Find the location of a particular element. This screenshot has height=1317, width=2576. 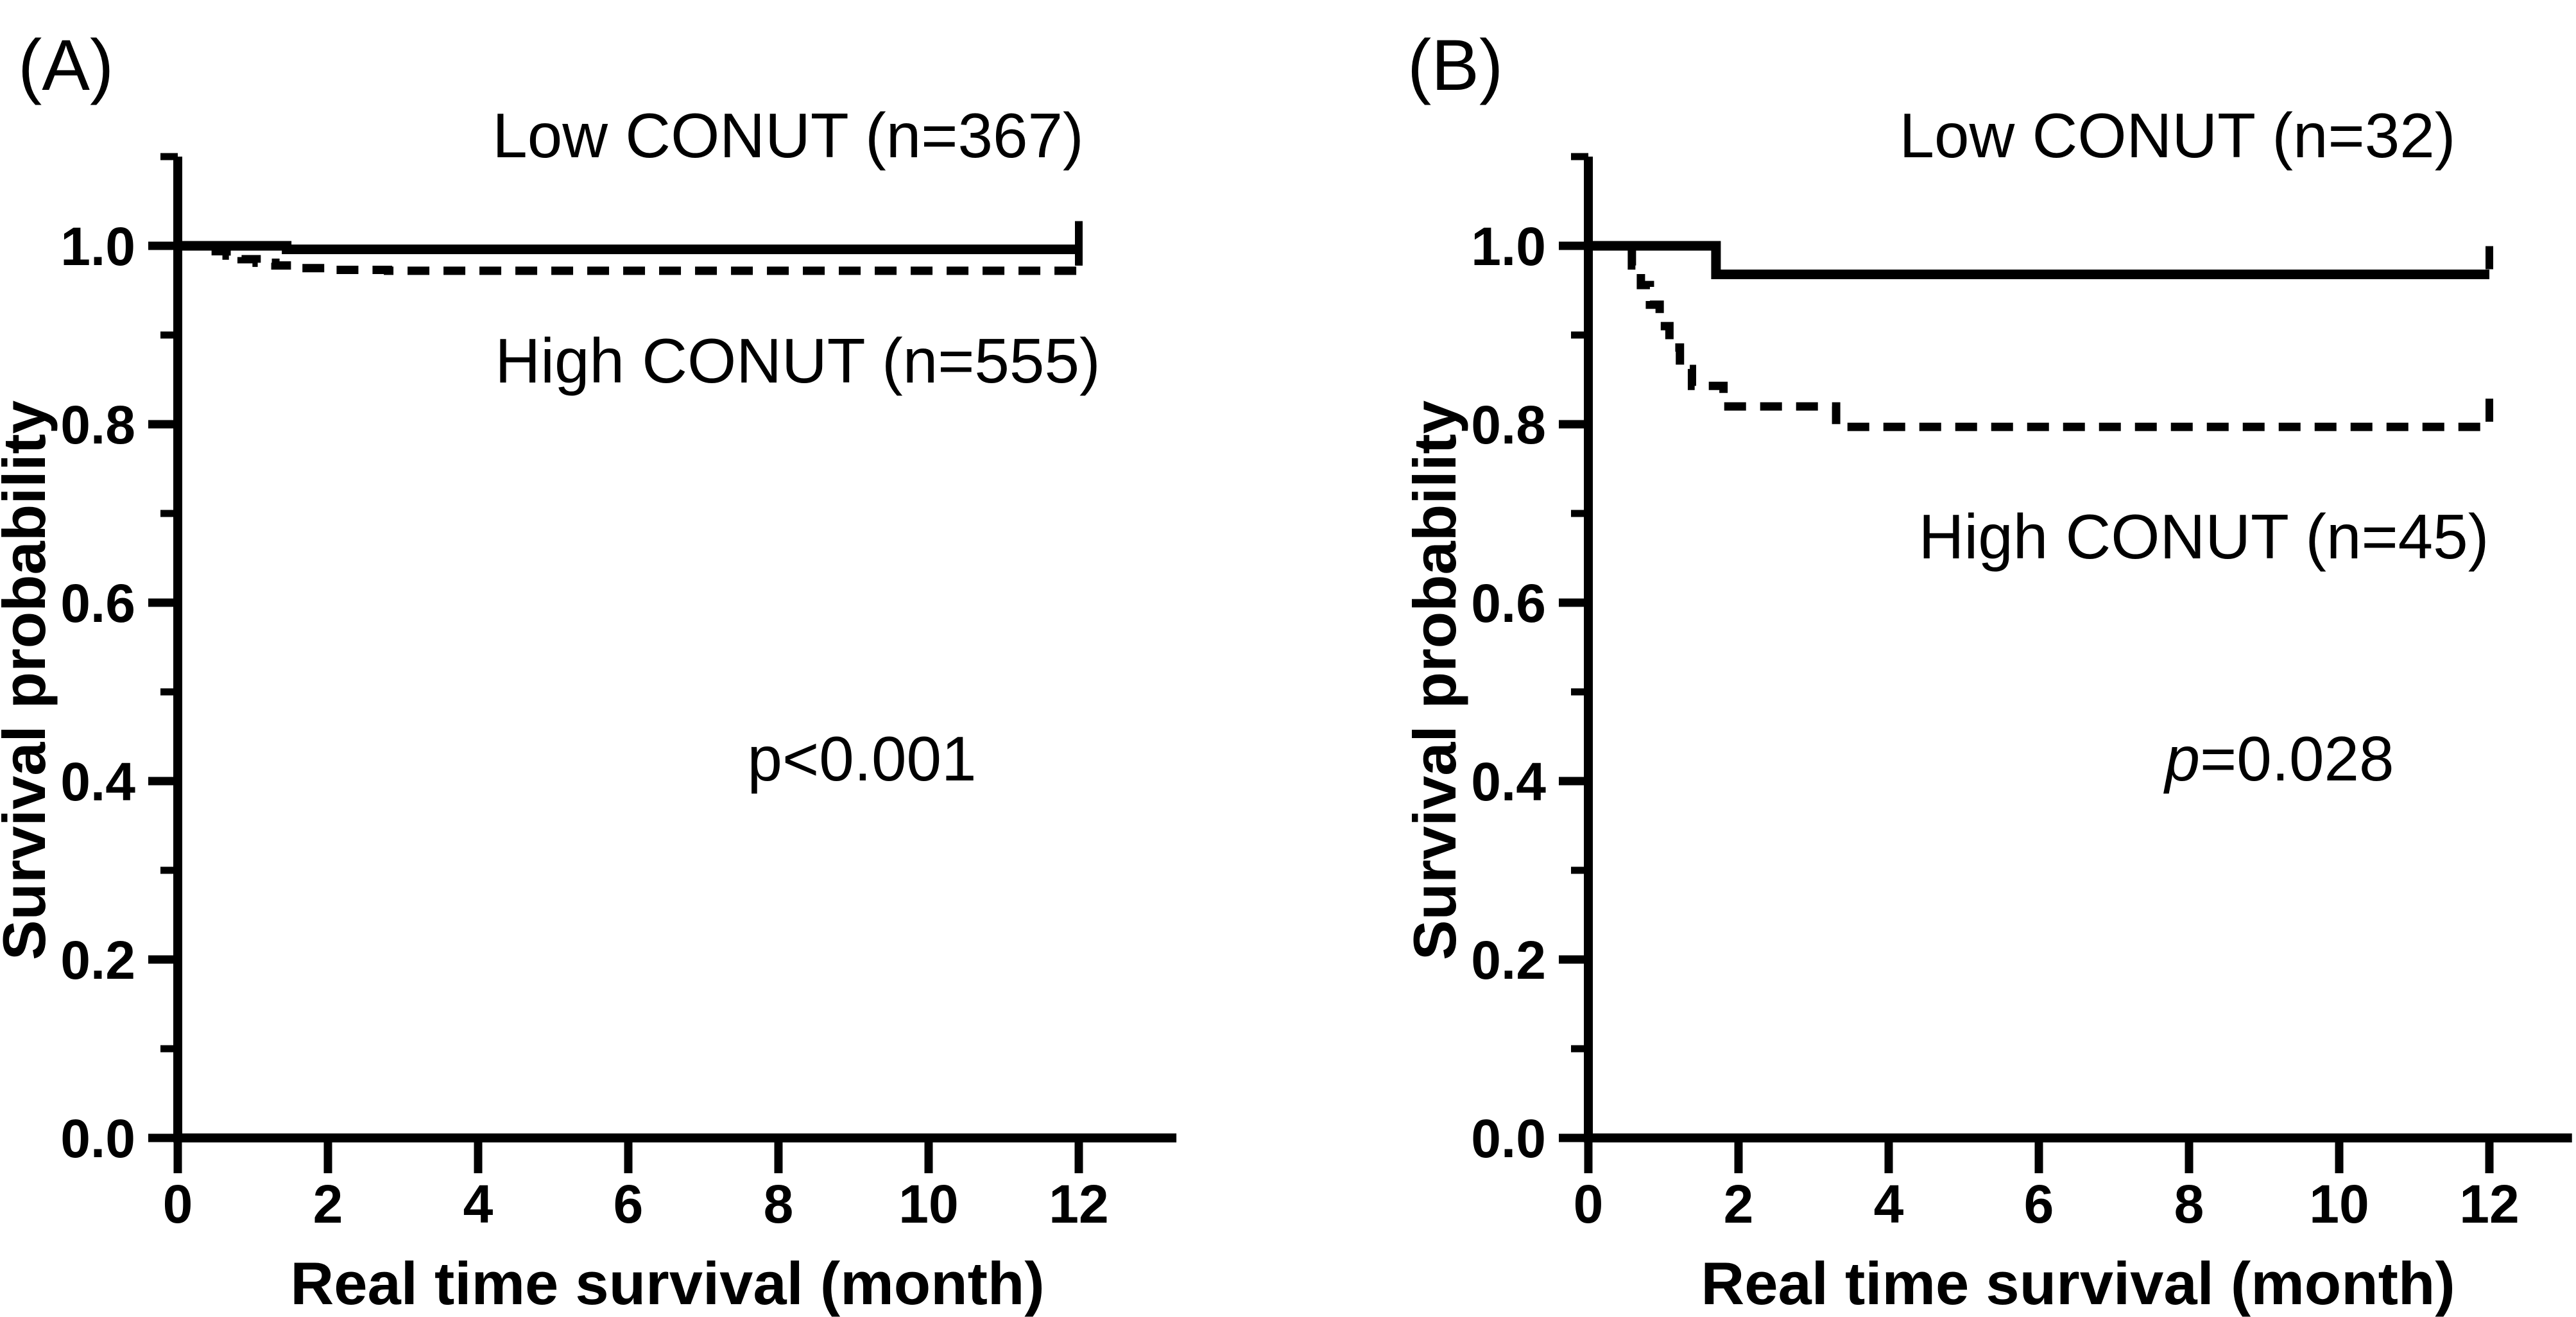

x-tick-label-a: 6 is located at coordinates (629, 1204).